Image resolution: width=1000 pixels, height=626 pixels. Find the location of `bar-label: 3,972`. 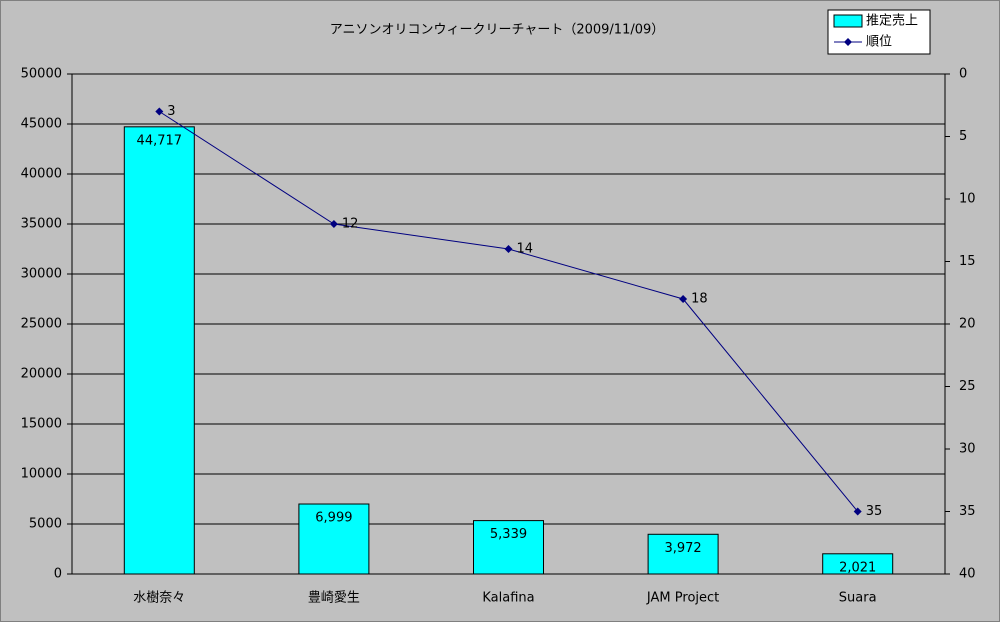

bar-label: 3,972 is located at coordinates (682, 548).